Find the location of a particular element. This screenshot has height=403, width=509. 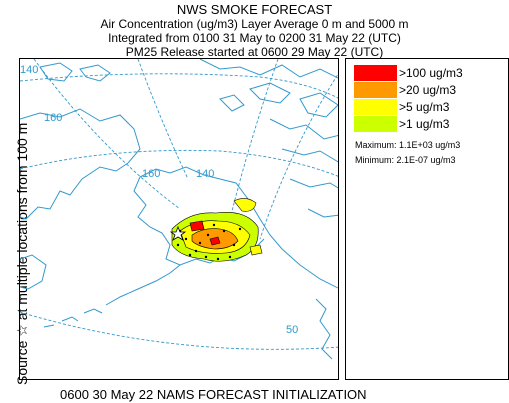

legend-label: >1 ug/m3 is located at coordinates (424, 124).